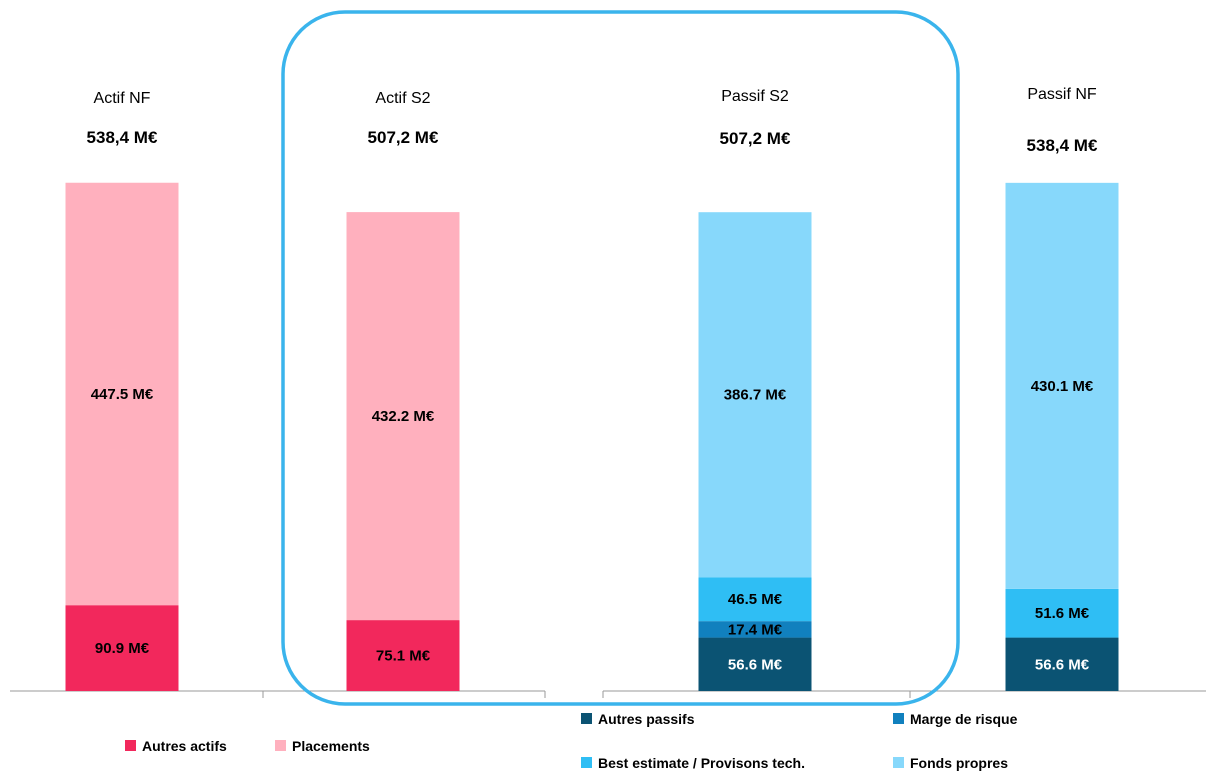  I want to click on bar-3-fonds-propres, so click(755, 395).